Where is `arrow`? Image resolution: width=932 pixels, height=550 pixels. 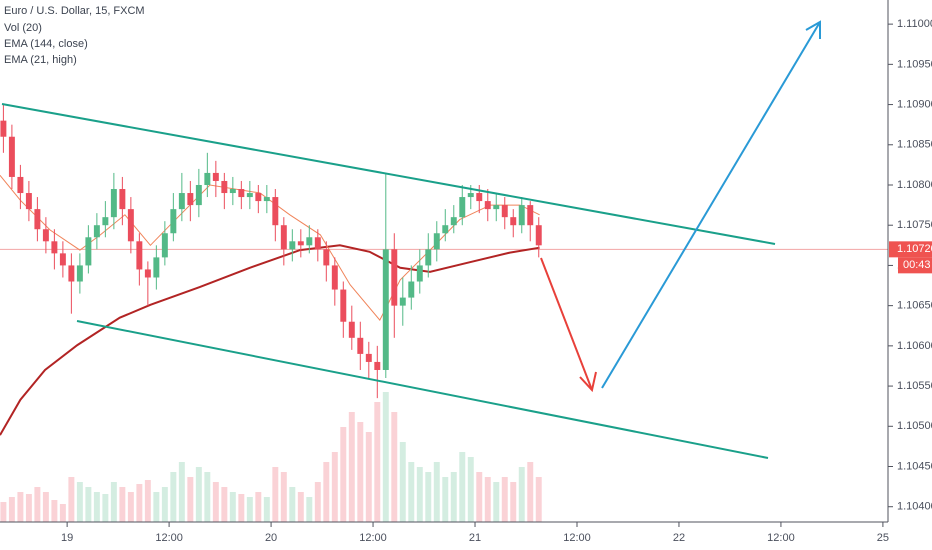 arrow is located at coordinates (566, 324).